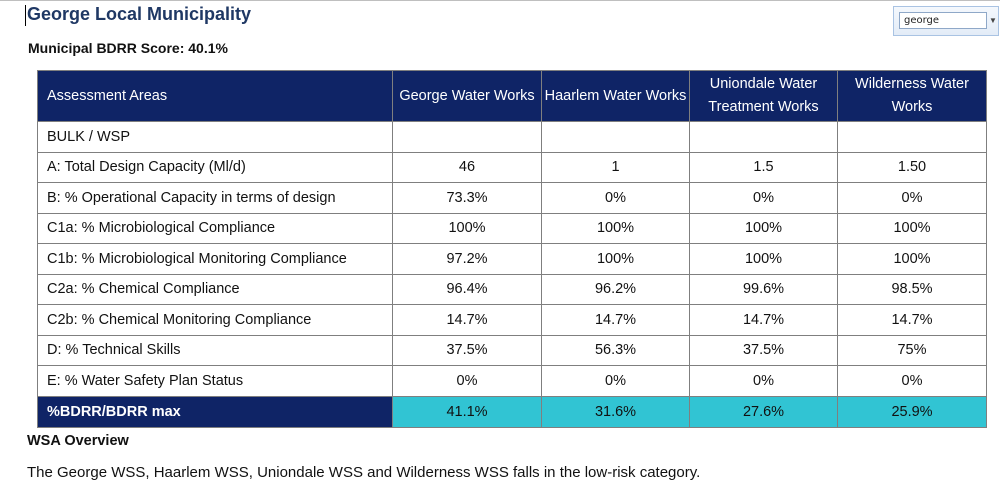  Describe the element at coordinates (943, 20) in the screenshot. I see `search-input` at that location.